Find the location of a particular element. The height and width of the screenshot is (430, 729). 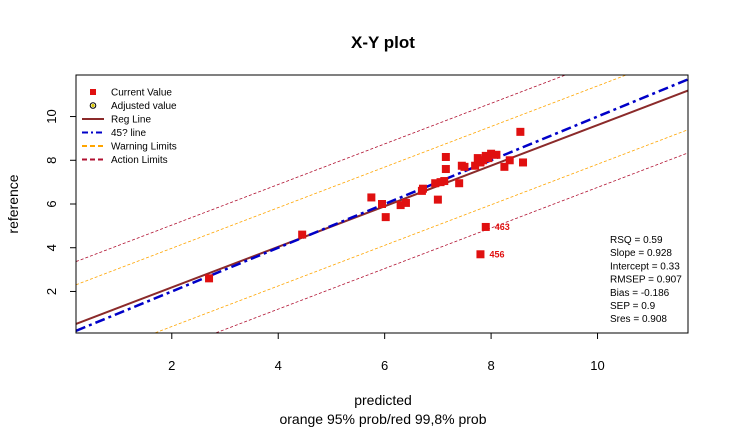

chart-title: X-Y plot is located at coordinates (383, 42).